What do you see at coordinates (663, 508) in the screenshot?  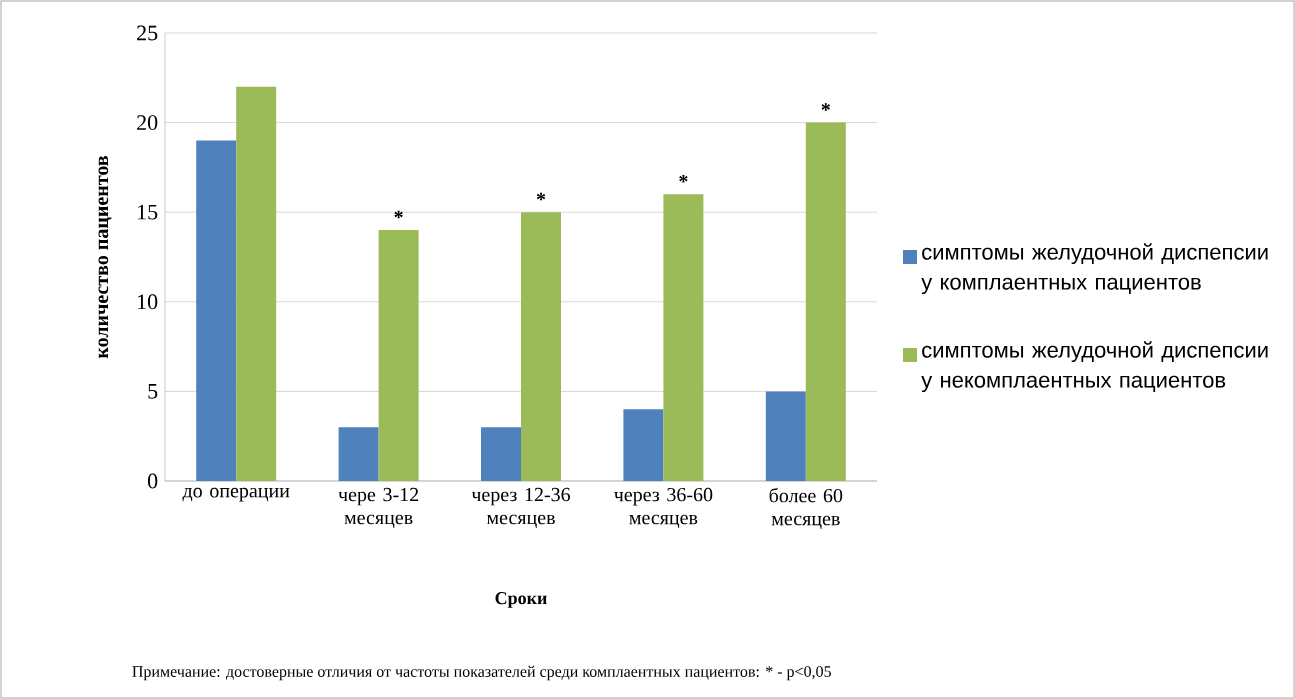 I see `x-tick-label: через 36-60 месяцев` at bounding box center [663, 508].